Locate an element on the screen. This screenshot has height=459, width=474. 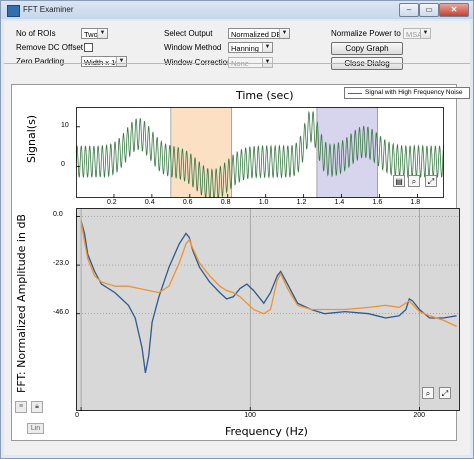
zero-padding-label: Zero Padding is located at coordinates (40, 61).